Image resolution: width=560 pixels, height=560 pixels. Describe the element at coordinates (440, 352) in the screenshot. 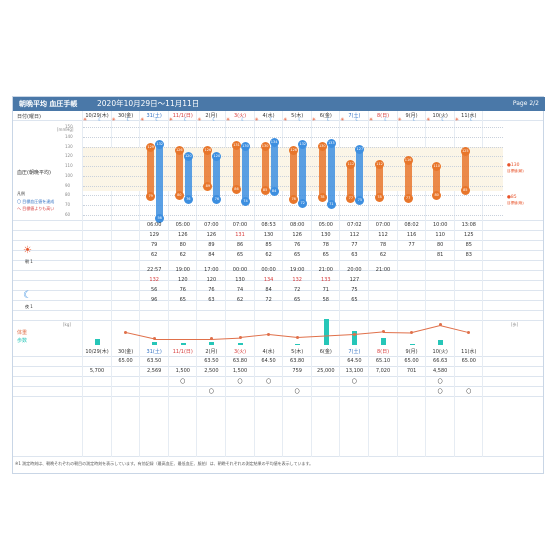

I see `date-cell-bottom: 10(火)` at that location.